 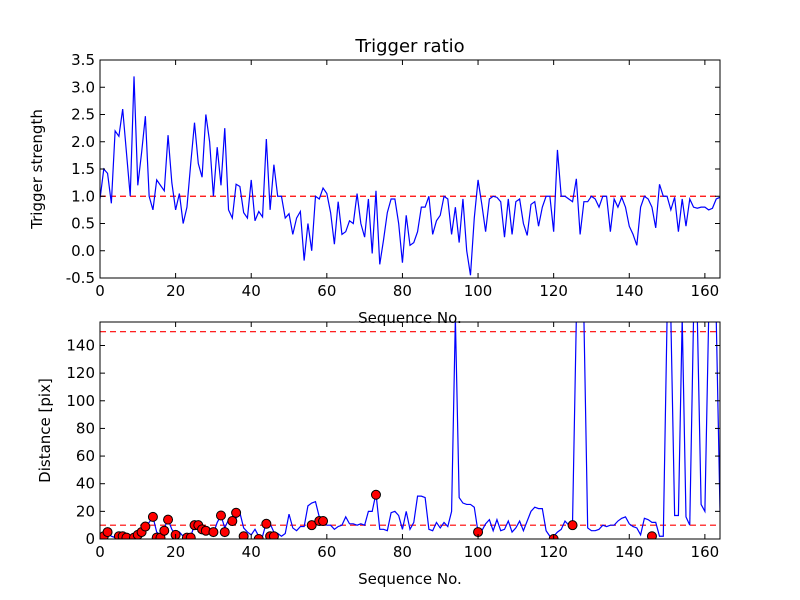 I want to click on y-tick-label: 100, so click(x=80, y=401).